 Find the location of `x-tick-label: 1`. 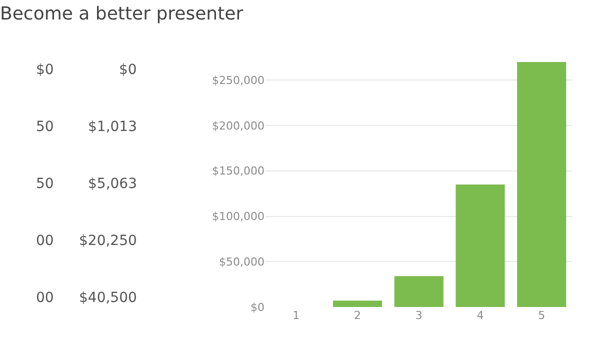

x-tick-label: 1 is located at coordinates (296, 315).